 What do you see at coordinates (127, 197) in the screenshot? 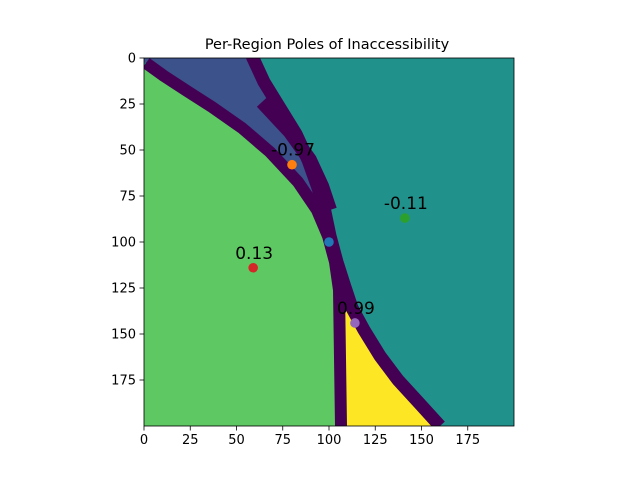
I see `y-tick-label: 75` at bounding box center [127, 197].